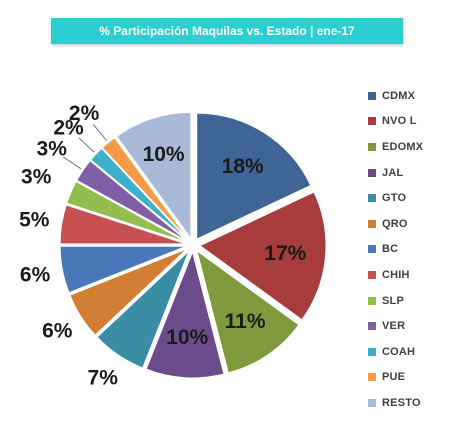 This screenshot has width=455, height=421. Describe the element at coordinates (399, 121) in the screenshot. I see `legend-label: NVO L` at that location.